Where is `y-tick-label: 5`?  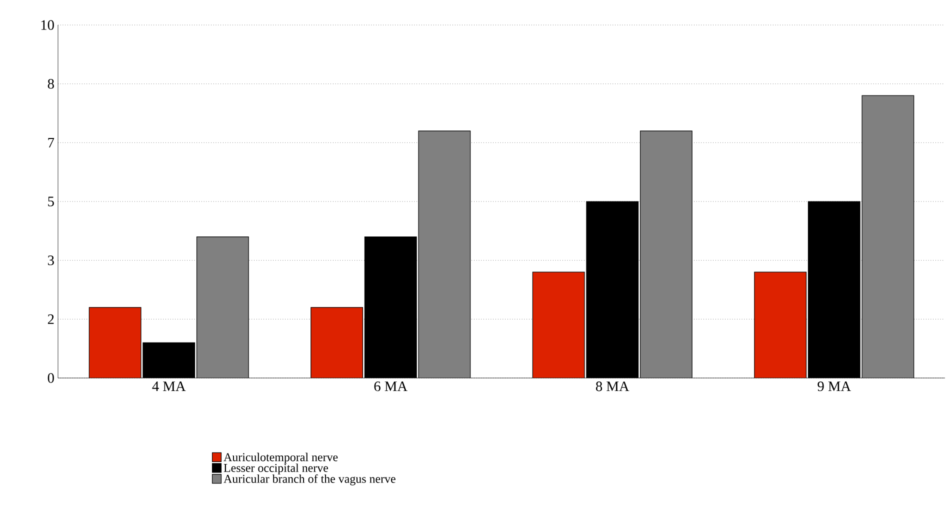 y-tick-label: 5 is located at coordinates (51, 201).